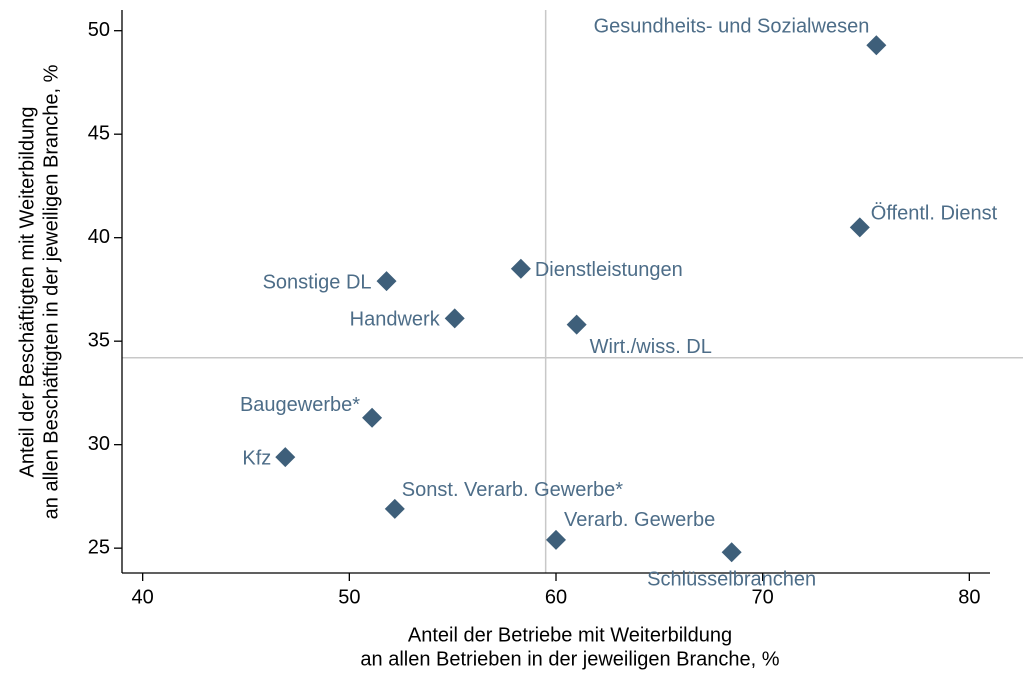 The width and height of the screenshot is (1023, 673). What do you see at coordinates (99, 30) in the screenshot?
I see `y-tick-label: 50` at bounding box center [99, 30].